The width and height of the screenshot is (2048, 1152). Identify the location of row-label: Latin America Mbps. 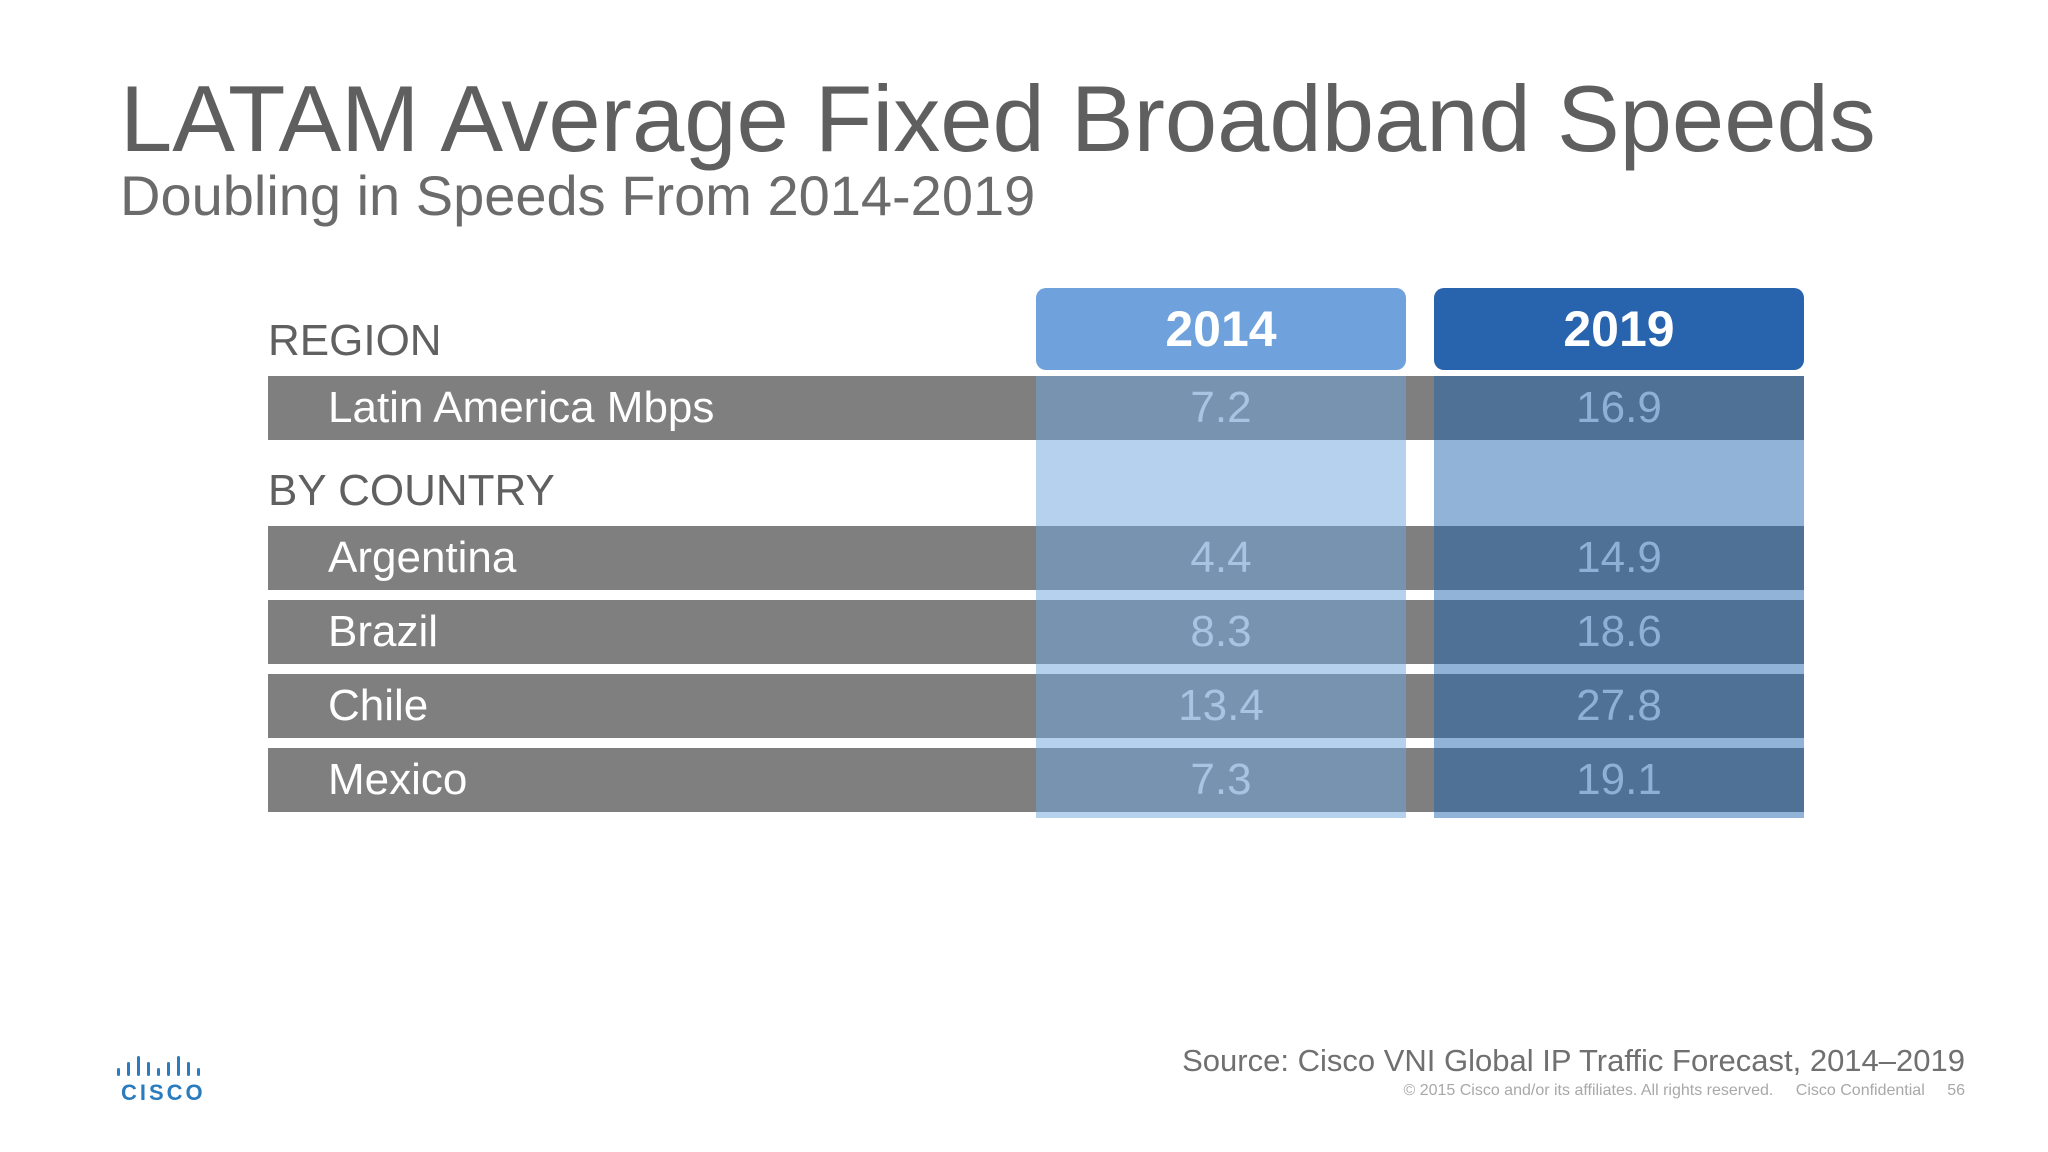
(652, 408).